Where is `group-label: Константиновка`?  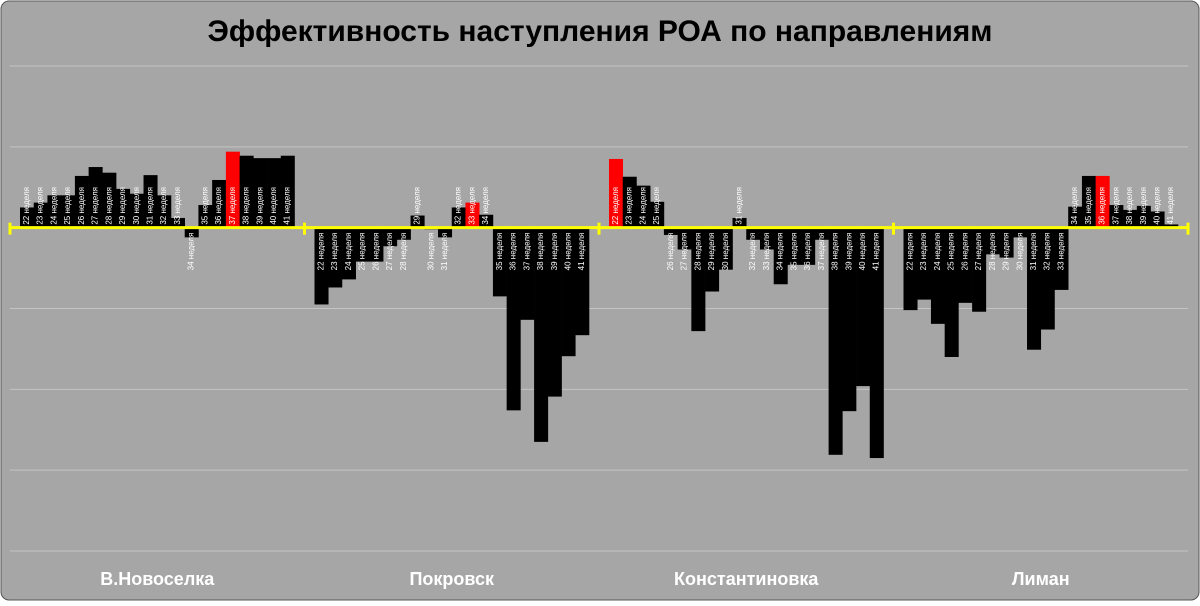
group-label: Константиновка is located at coordinates (746, 579).